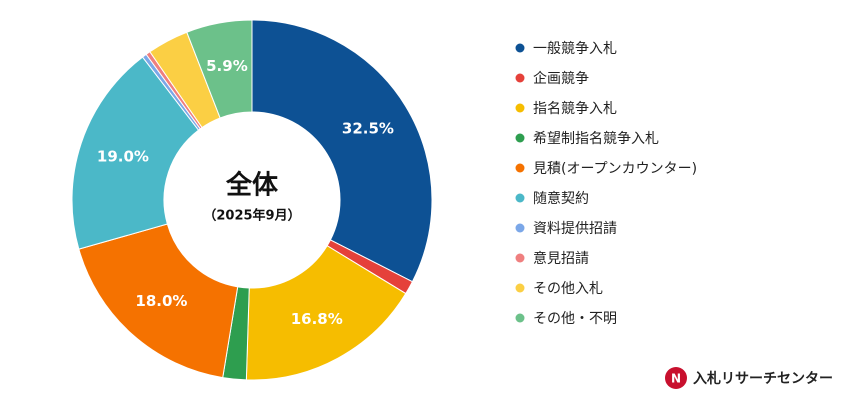  Describe the element at coordinates (575, 49) in the screenshot. I see `legend-label: 一般競争入札` at that location.